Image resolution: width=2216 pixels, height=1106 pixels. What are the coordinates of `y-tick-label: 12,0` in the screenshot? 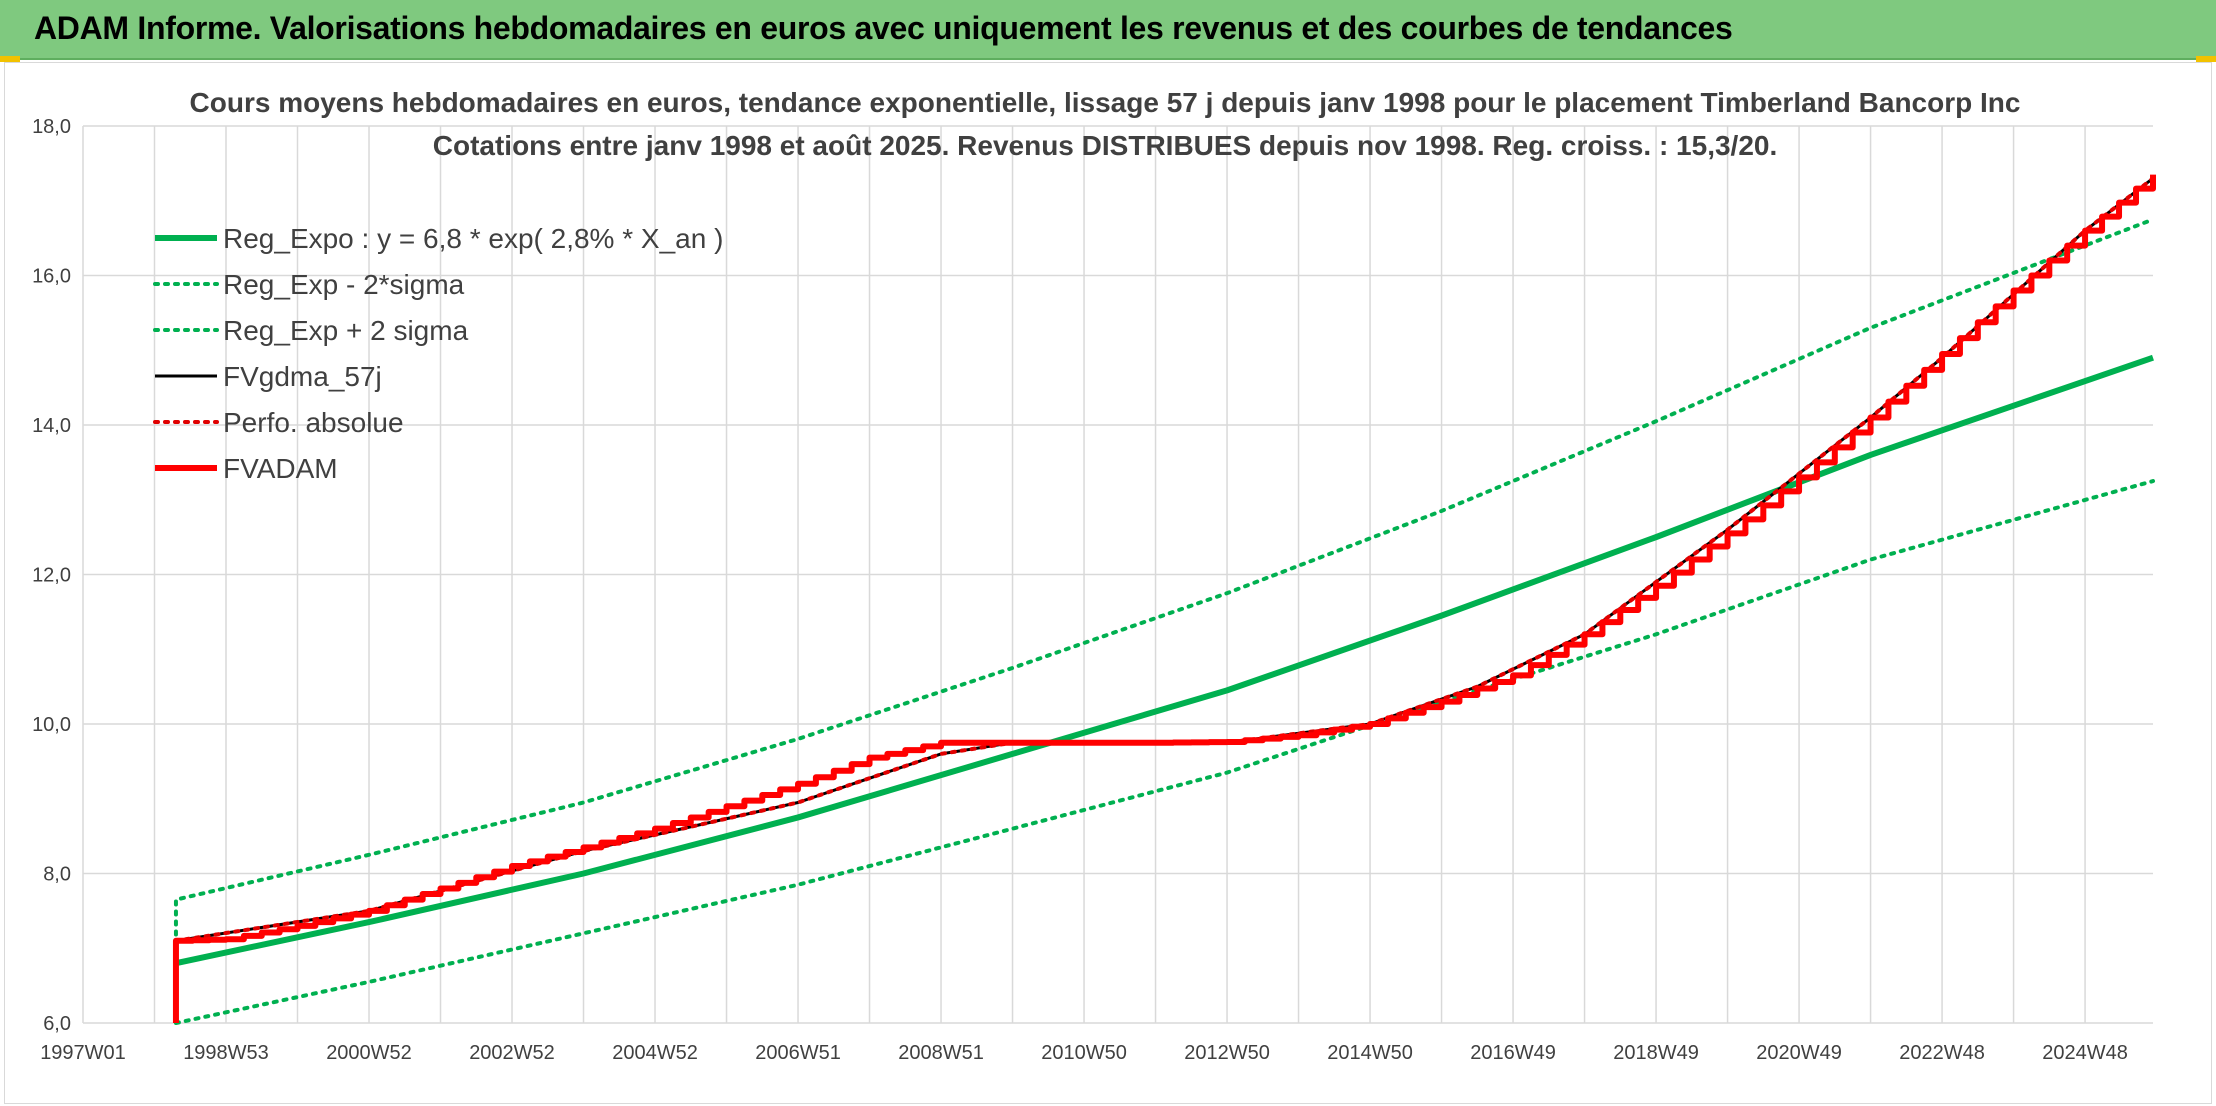 It's located at (51, 576).